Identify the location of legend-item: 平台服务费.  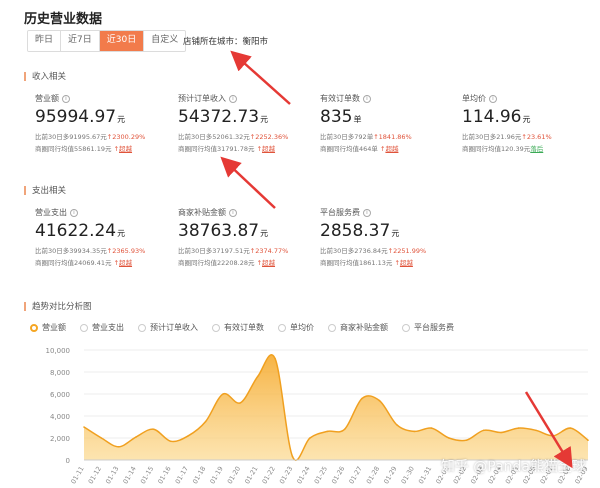
(428, 327).